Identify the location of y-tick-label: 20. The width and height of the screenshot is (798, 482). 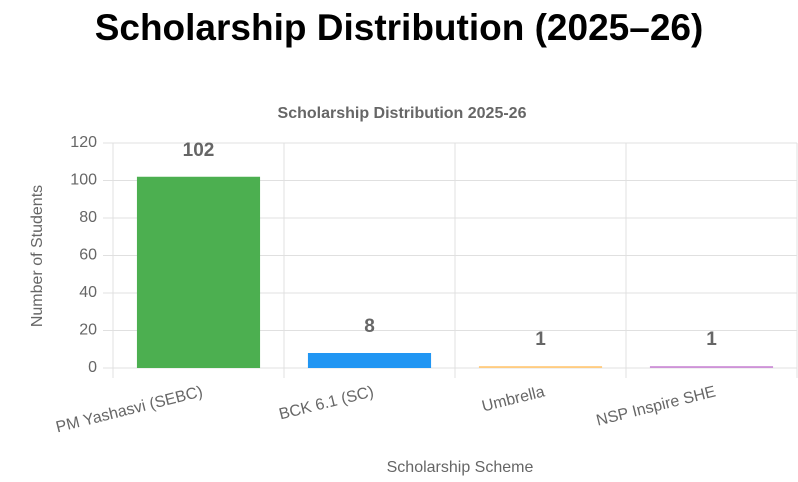
(88, 330).